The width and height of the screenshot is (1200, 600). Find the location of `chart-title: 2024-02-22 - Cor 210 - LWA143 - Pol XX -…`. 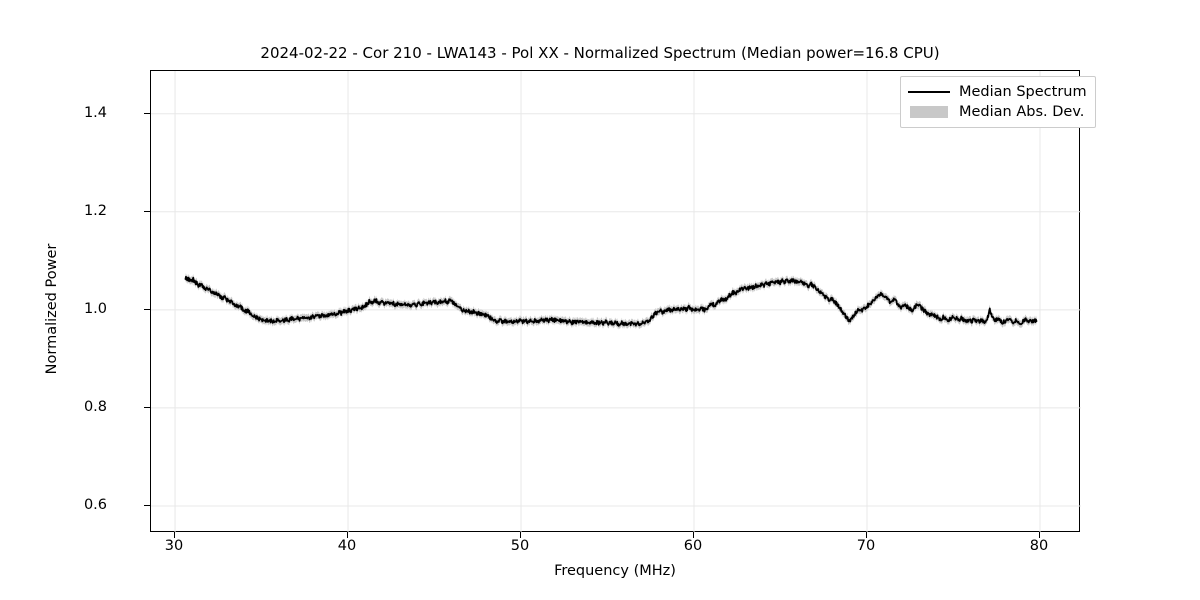

chart-title: 2024-02-22 - Cor 210 - LWA143 - Pol XX -… is located at coordinates (600, 53).